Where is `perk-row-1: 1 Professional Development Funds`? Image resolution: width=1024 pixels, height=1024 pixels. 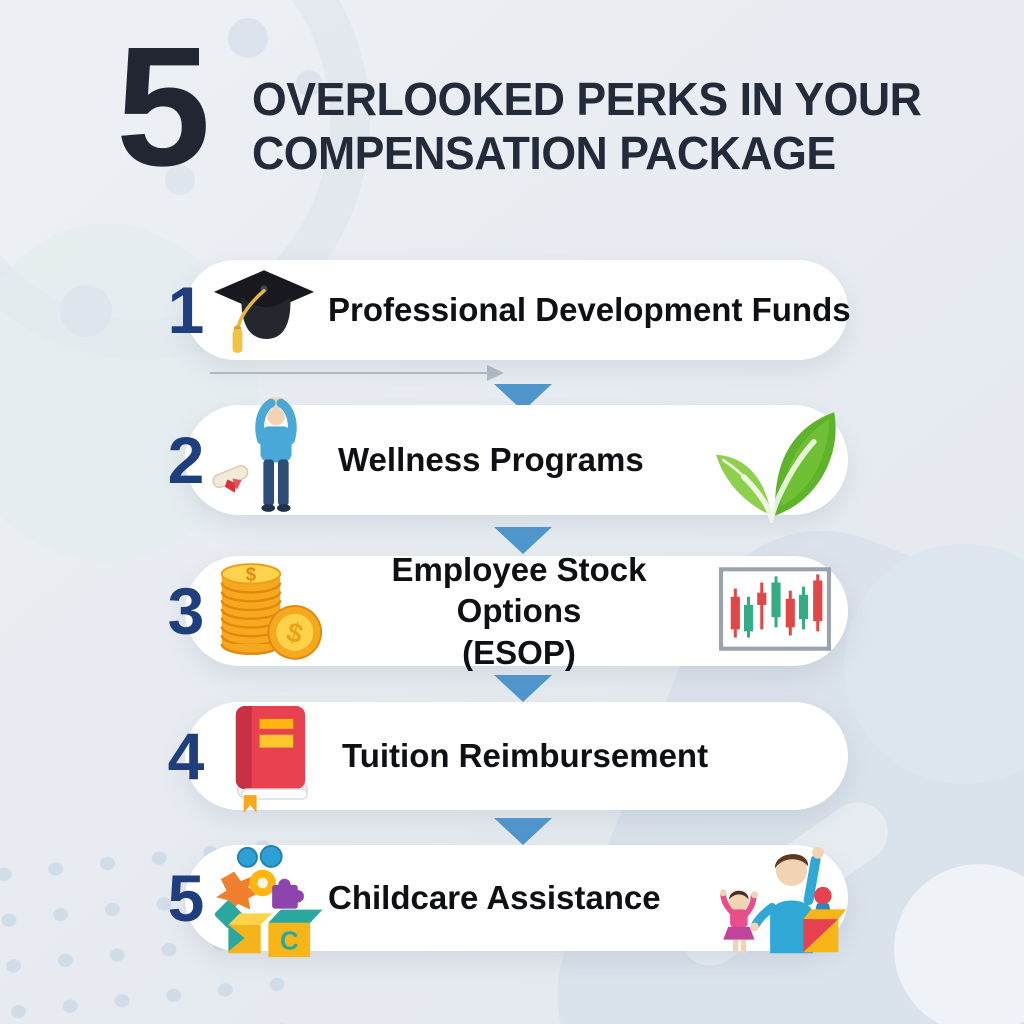 perk-row-1: 1 Professional Development Funds is located at coordinates (520, 310).